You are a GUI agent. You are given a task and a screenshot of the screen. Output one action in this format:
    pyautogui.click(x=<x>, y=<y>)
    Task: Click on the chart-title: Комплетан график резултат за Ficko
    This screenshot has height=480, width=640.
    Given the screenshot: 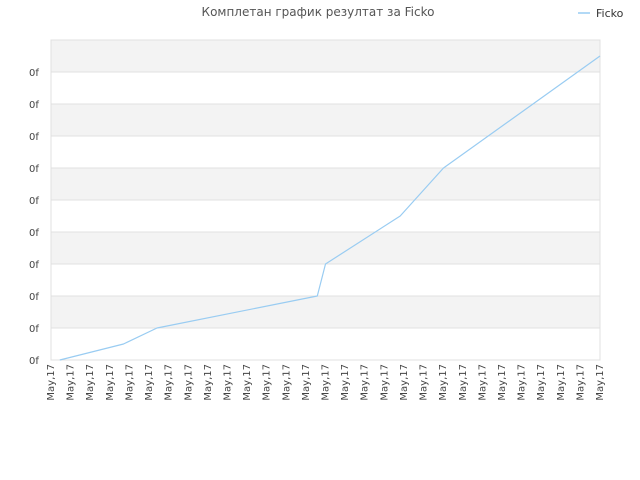 What is the action you would take?
    pyautogui.click(x=318, y=12)
    